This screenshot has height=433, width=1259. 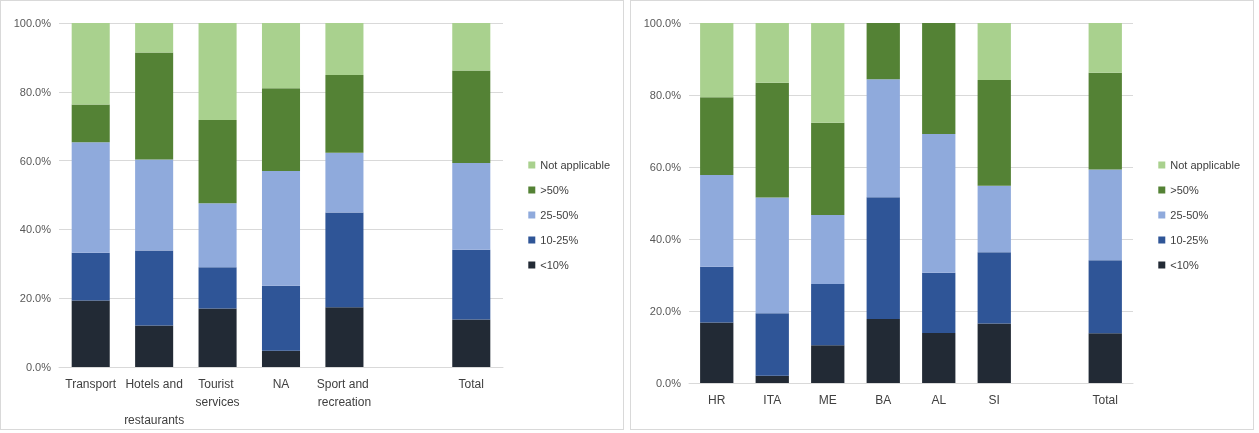 What do you see at coordinates (217, 393) in the screenshot?
I see `x-tick-label: Tourist services` at bounding box center [217, 393].